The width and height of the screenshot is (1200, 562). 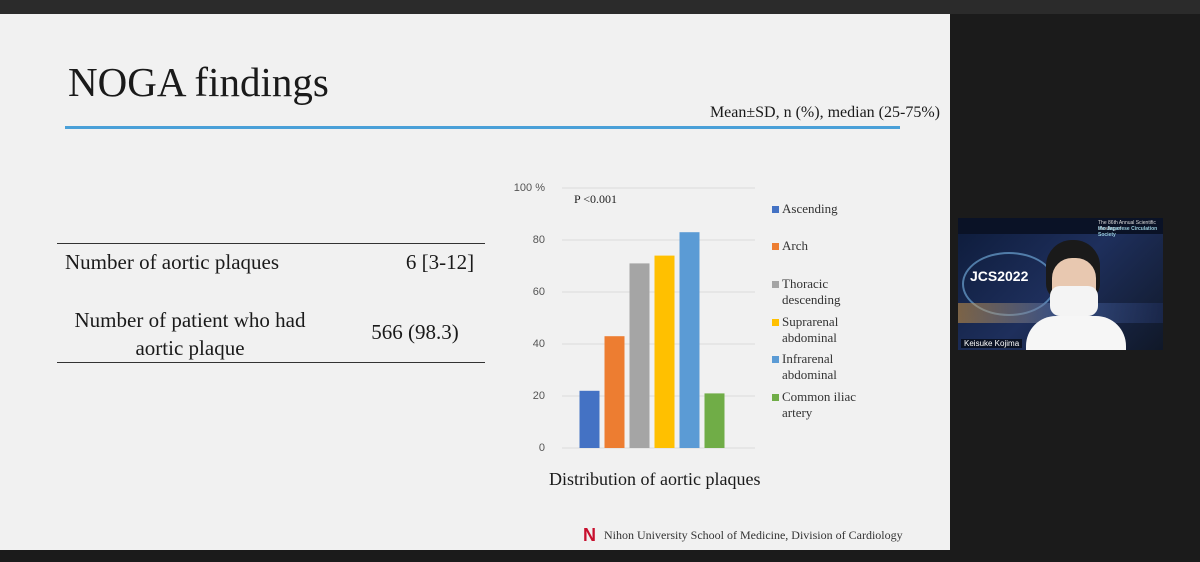 What do you see at coordinates (824, 112) in the screenshot?
I see `slide-subtitle: Mean±SD, n (%), median (25-75%)` at bounding box center [824, 112].